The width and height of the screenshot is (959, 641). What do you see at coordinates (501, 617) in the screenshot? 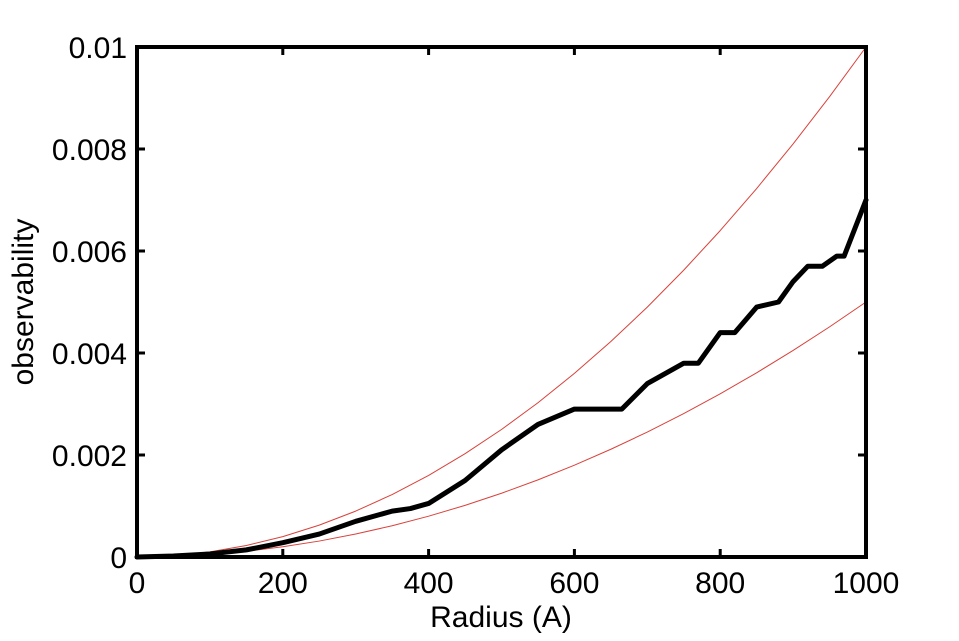
I see `x-axis-label: Radius (A)` at bounding box center [501, 617].